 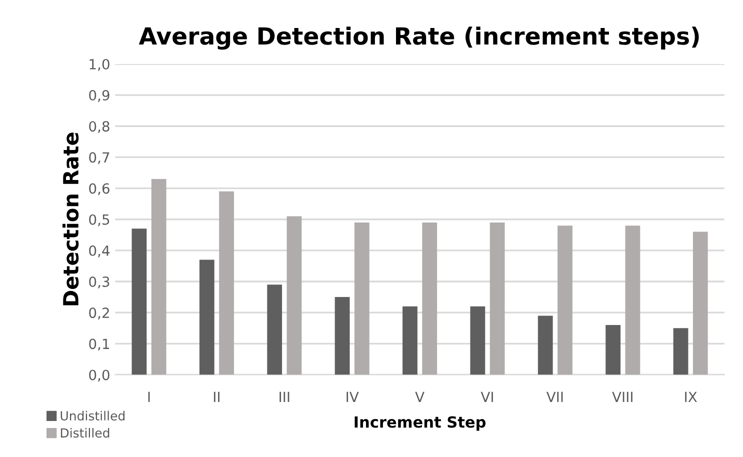 I want to click on x-tick-label: VIII, so click(x=622, y=397).